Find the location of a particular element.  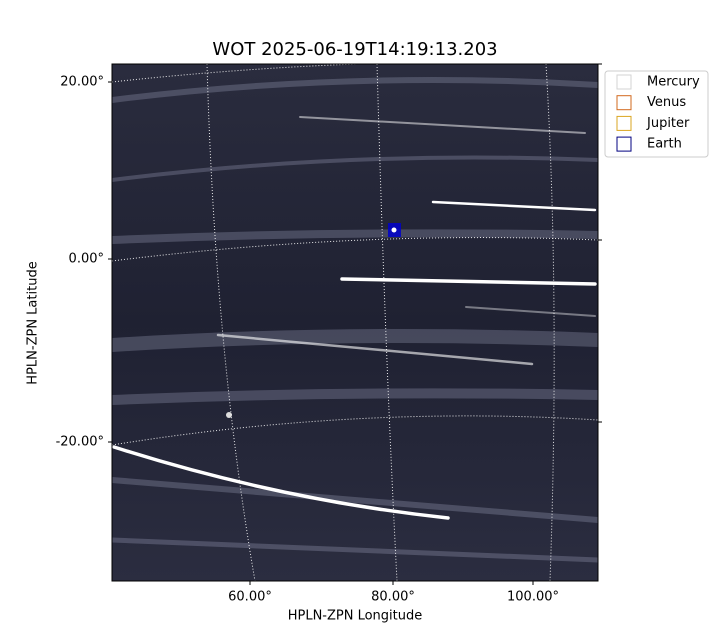

title: WOT 2025-06-19T14:19:13.203 is located at coordinates (354, 49).